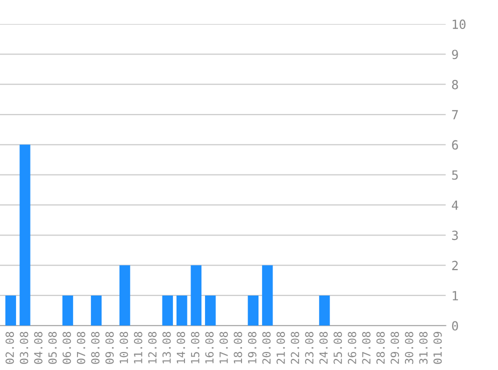  I want to click on x-tick-label: 11.08, so click(138, 348).